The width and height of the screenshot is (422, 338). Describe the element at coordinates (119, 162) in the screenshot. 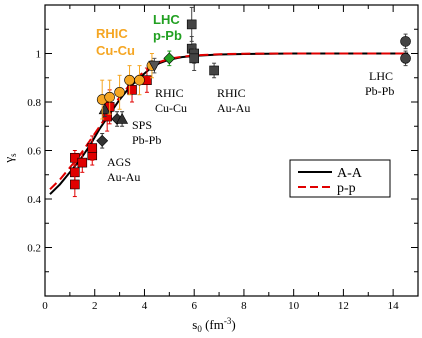

I see `annotation-label: AGS` at that location.